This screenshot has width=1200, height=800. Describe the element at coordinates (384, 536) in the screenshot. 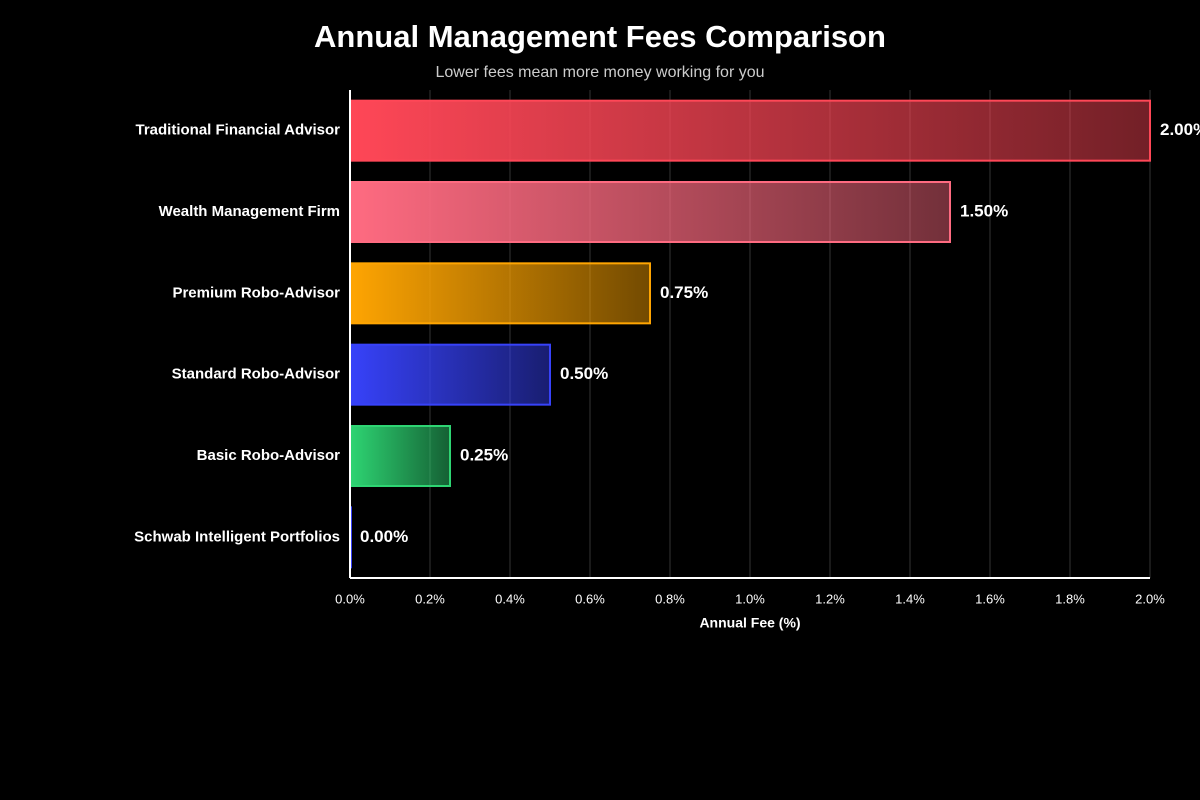

I see `value-label: 0.00%` at that location.